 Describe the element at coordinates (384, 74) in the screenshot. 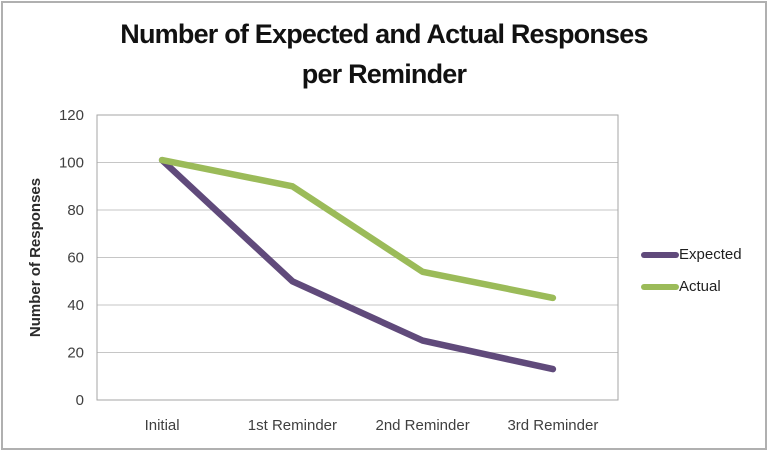

I see `chart-title-line-2: per Reminder` at that location.